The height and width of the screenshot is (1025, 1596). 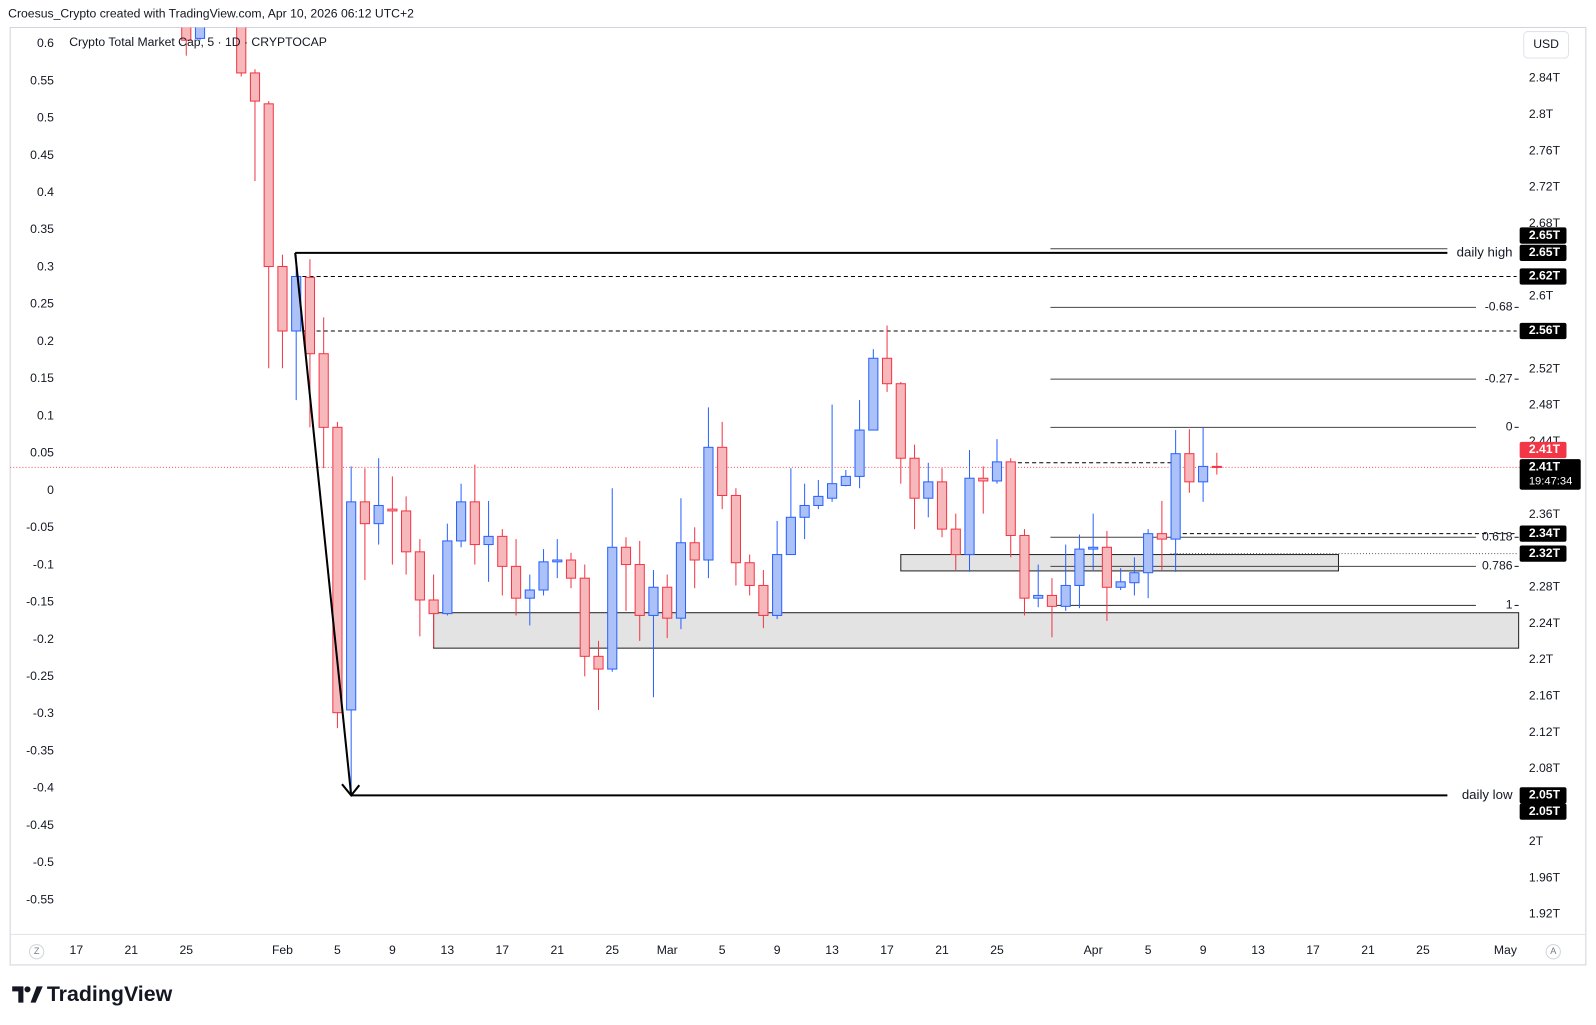 What do you see at coordinates (1541, 114) in the screenshot?
I see `right-tick-label: 2.8T` at bounding box center [1541, 114].